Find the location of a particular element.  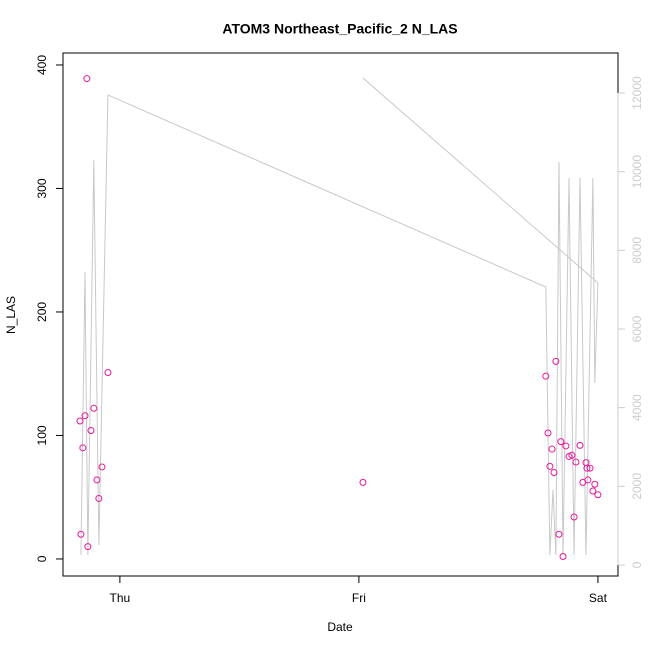

chart-title: ATOM3 Northeast_Pacific_2 N_LAS is located at coordinates (339, 29).